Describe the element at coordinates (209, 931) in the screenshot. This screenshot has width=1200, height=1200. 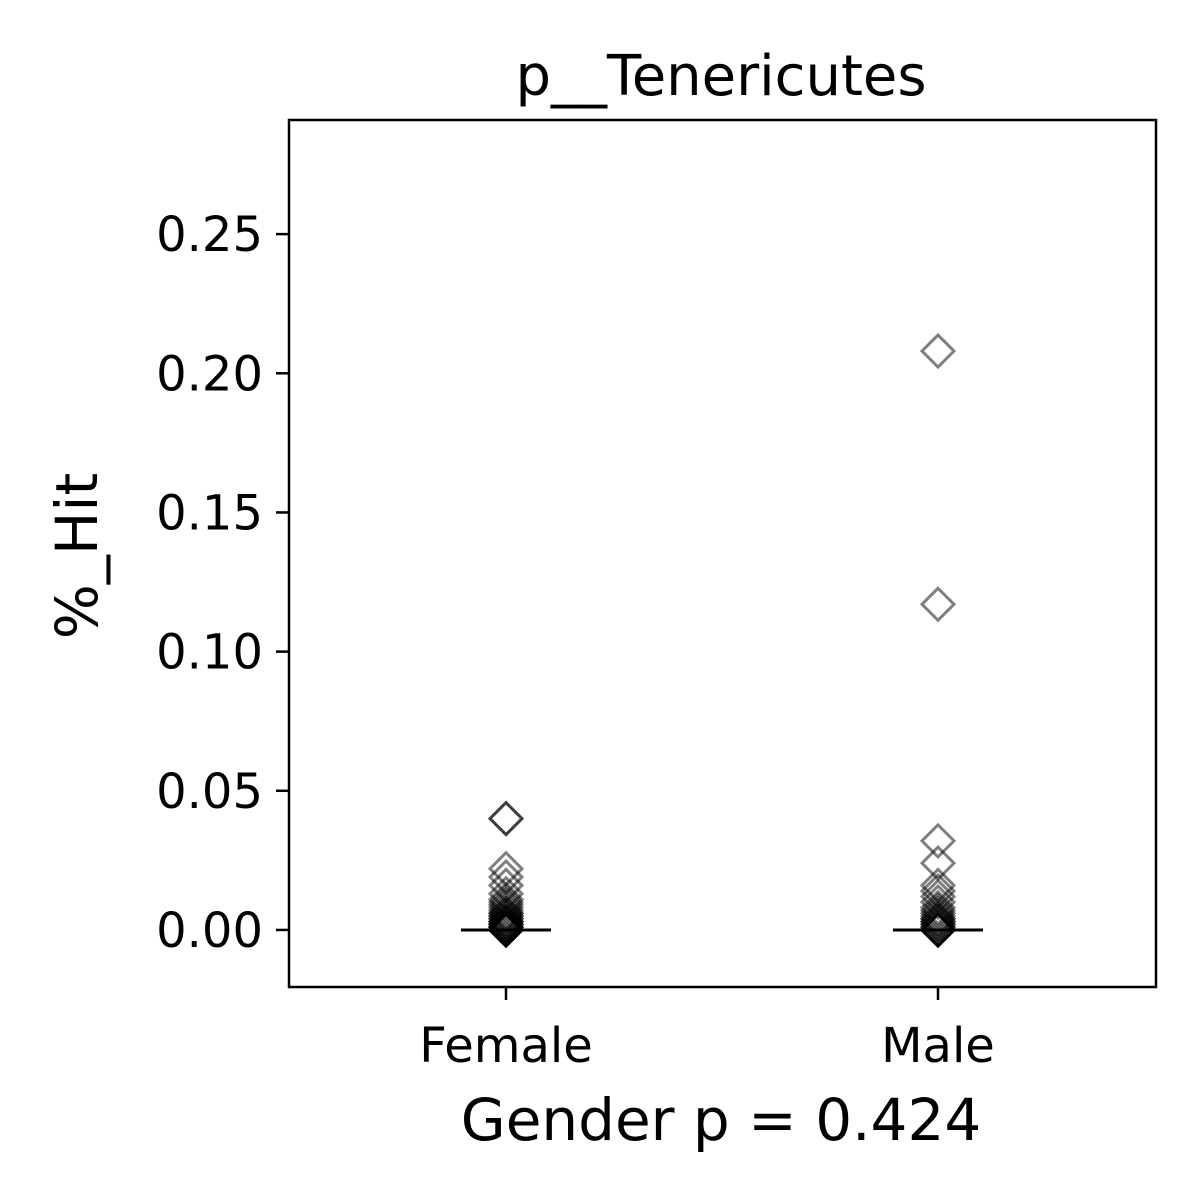
I see `y-tick-label: 0.00` at that location.